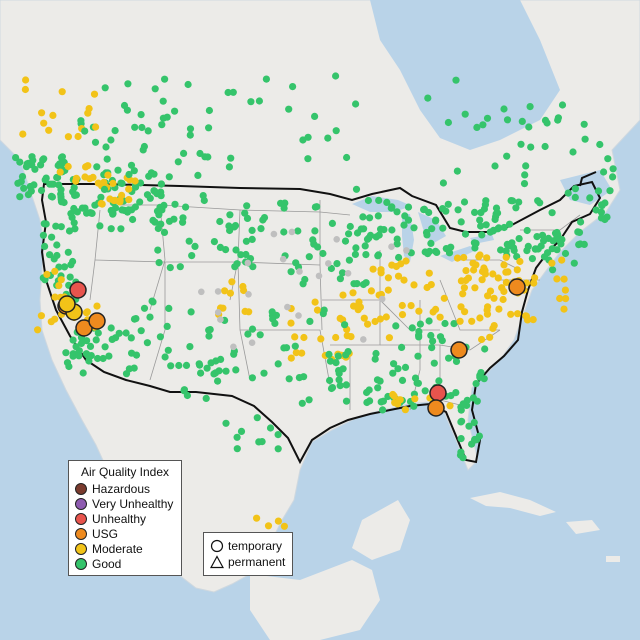  Describe the element at coordinates (513, 504) in the screenshot. I see `cuba` at that location.